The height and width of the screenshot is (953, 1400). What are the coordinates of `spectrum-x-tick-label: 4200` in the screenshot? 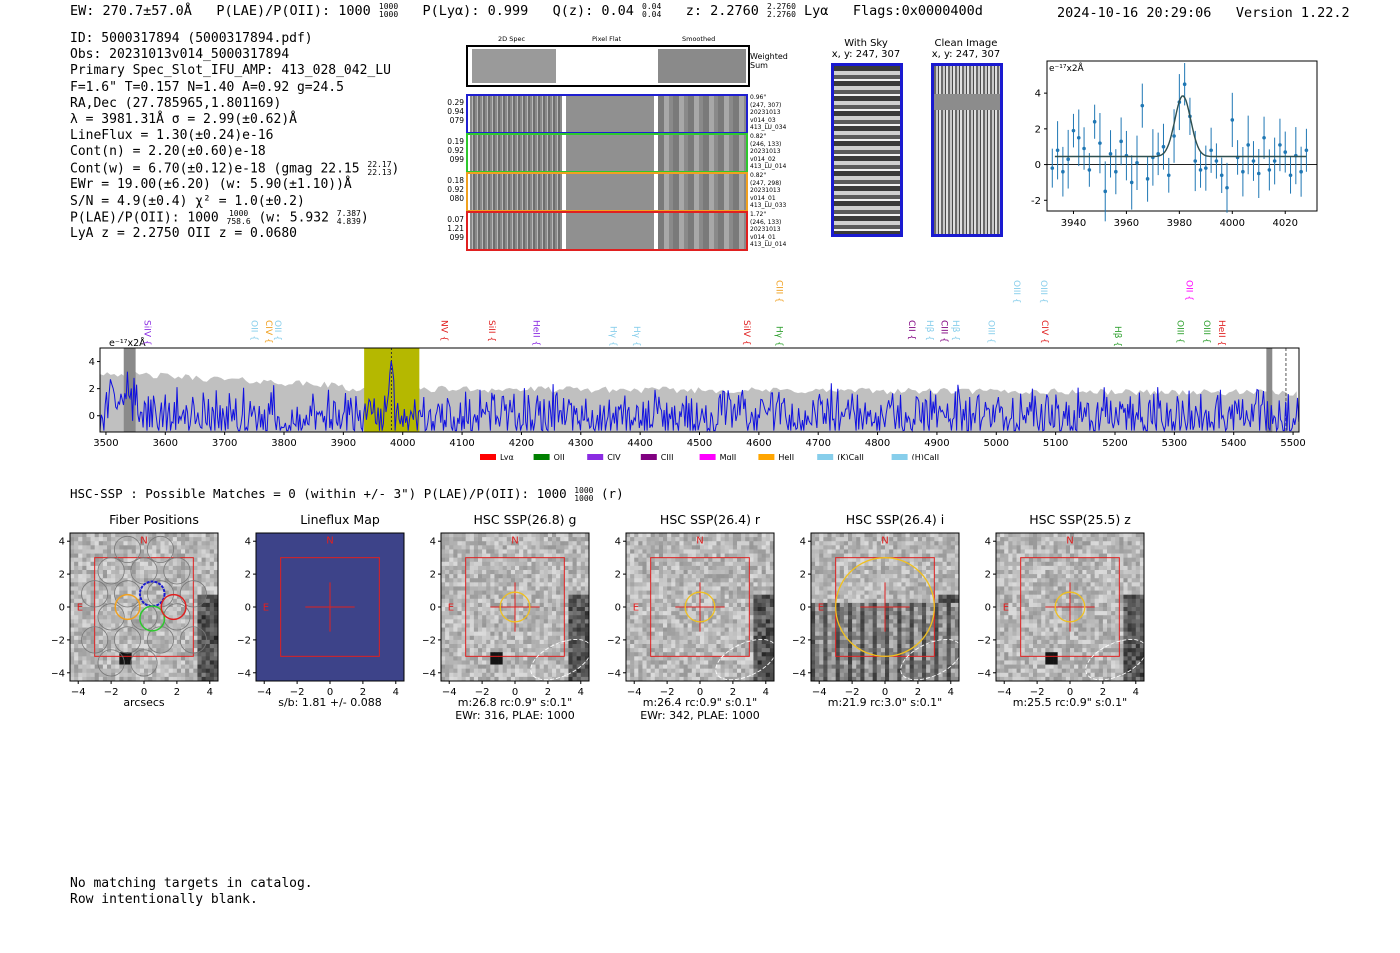 It's located at (521, 443).